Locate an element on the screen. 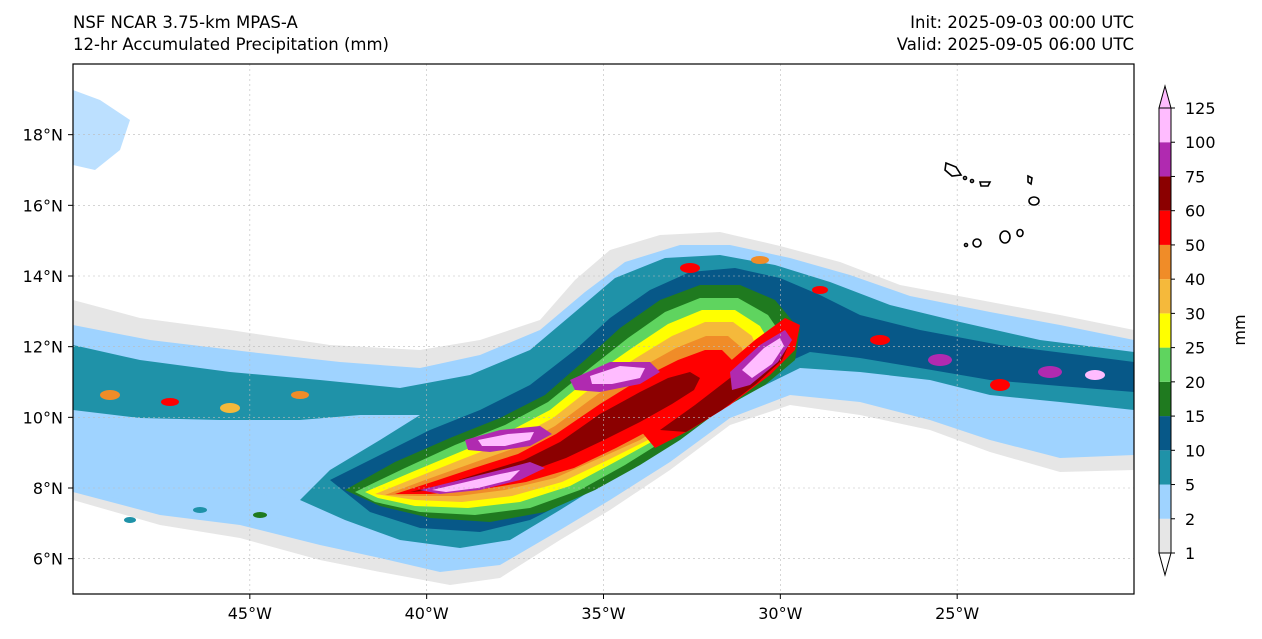 This screenshot has width=1262, height=639. model-title: NSF NCAR 3.75-km MPAS-A is located at coordinates (185, 22).